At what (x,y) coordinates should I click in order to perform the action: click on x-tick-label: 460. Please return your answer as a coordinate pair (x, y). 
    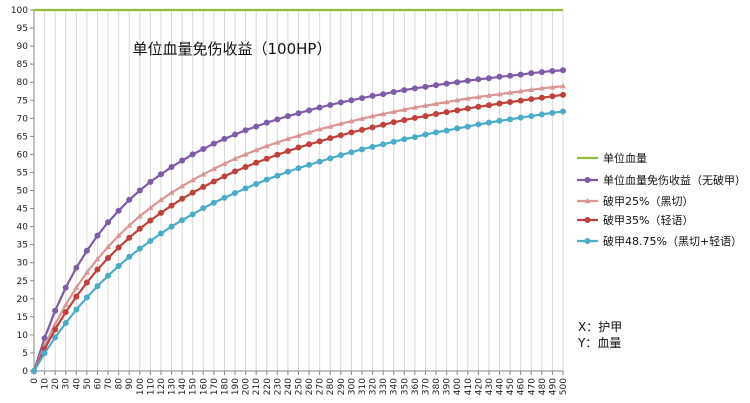
    Looking at the image, I should click on (522, 386).